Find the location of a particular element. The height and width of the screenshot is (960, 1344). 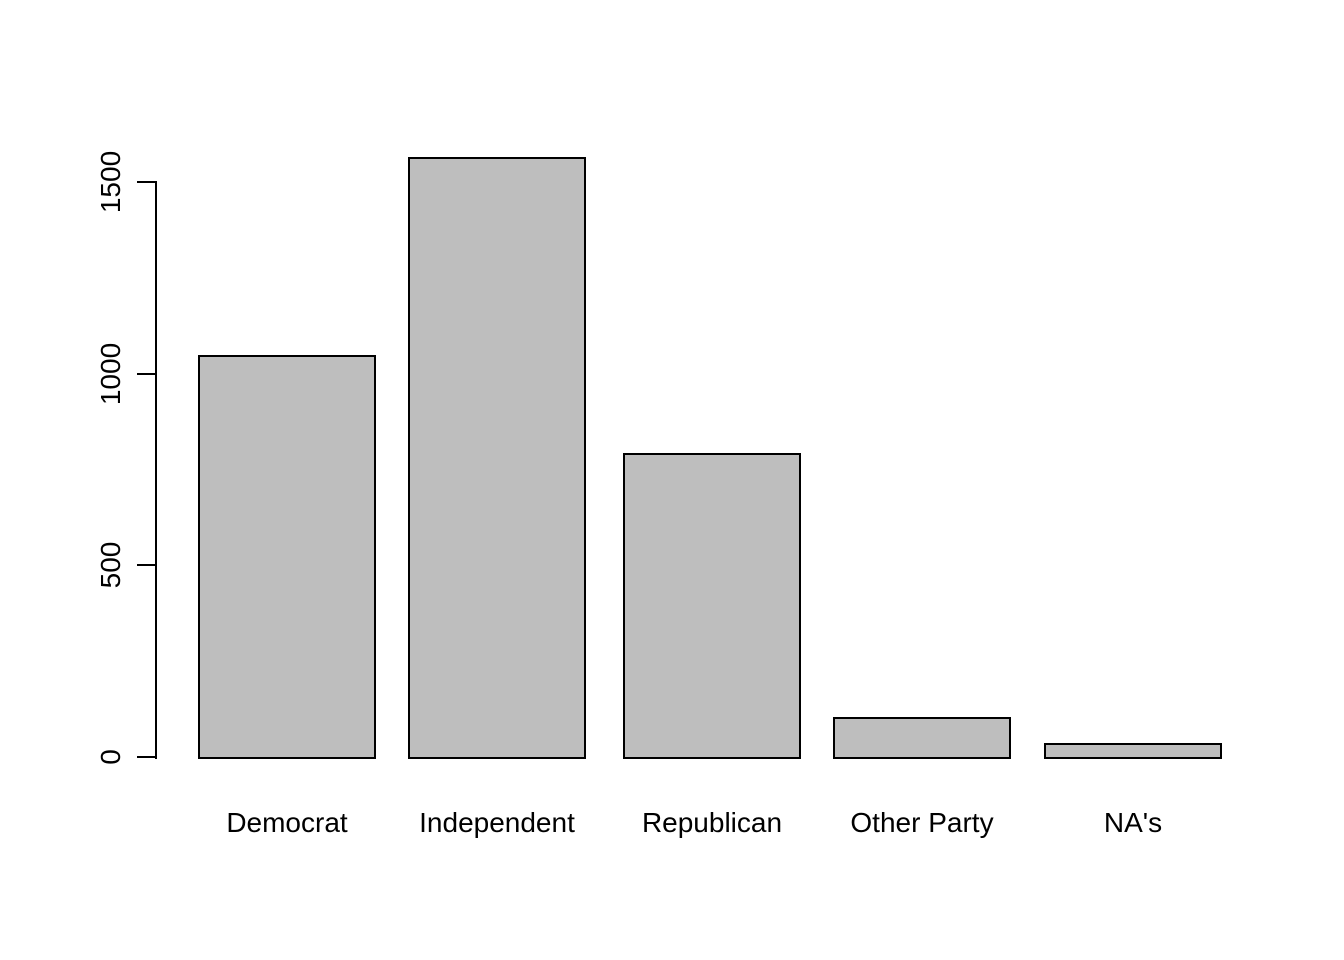

x-axis-label-other-party: Other Party is located at coordinates (922, 822).